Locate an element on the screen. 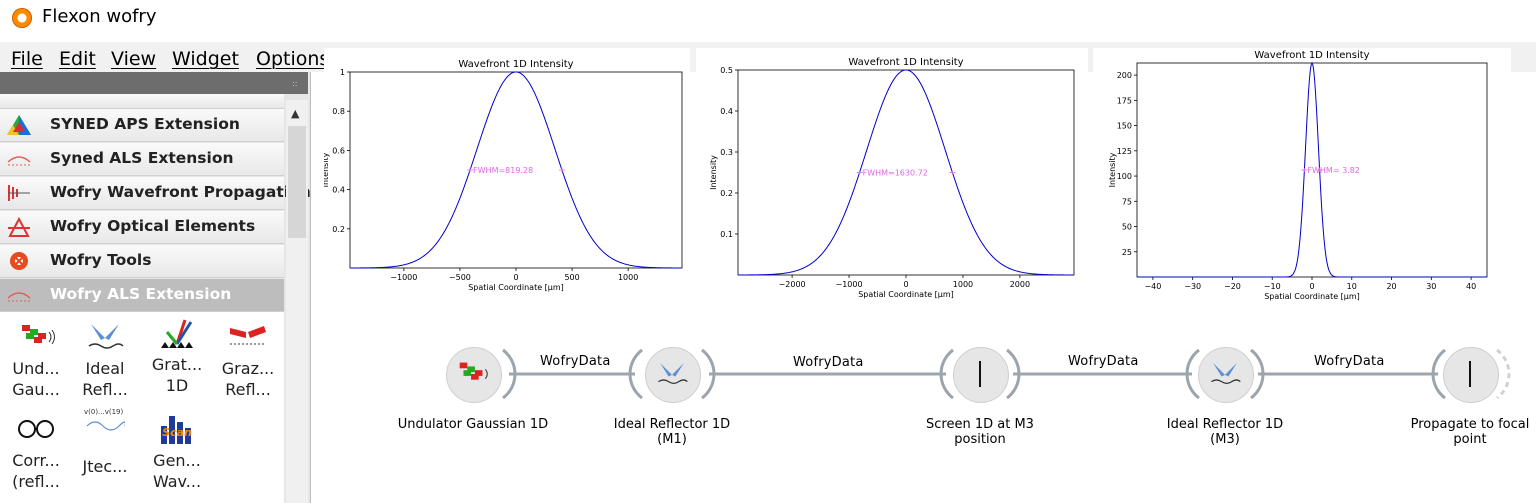  fwhm-annotation: FWHM=1630.72 is located at coordinates (895, 173).